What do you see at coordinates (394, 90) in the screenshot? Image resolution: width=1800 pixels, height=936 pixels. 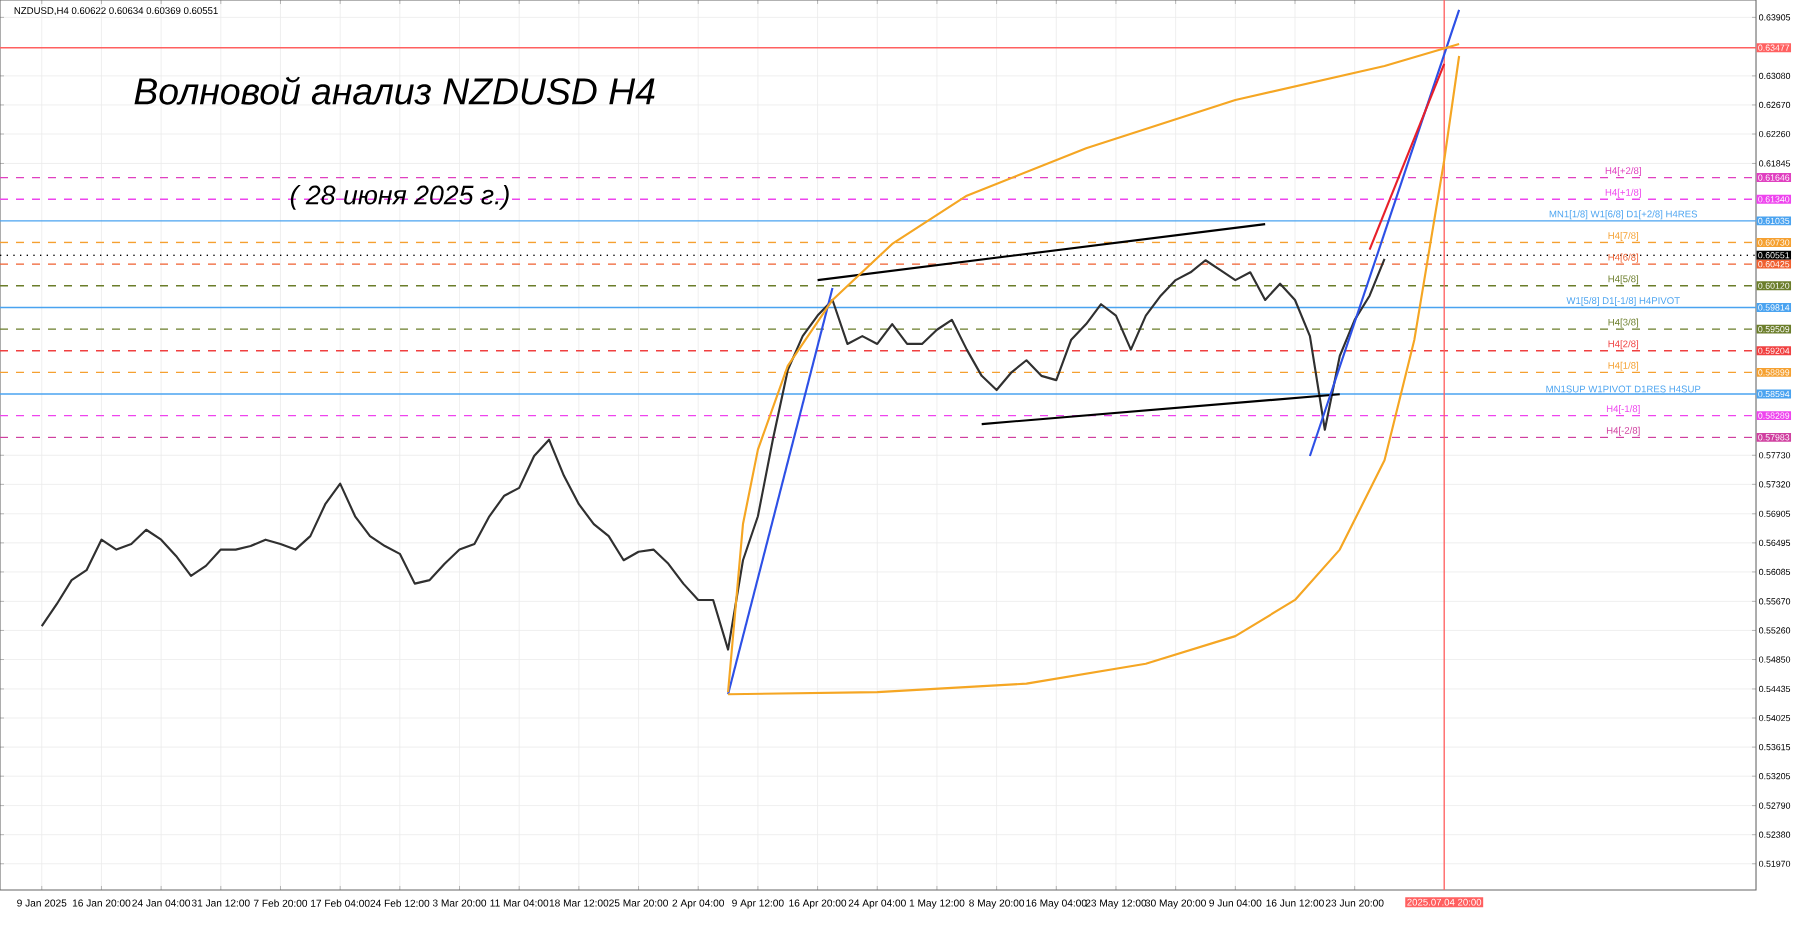 I see `text: Волновой анализ NZDUSD H4` at bounding box center [394, 90].